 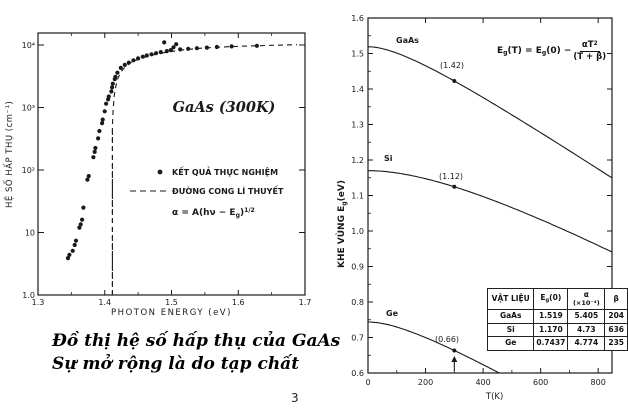 I want to click on equation-denominator: (T + β), so click(x=590, y=56).